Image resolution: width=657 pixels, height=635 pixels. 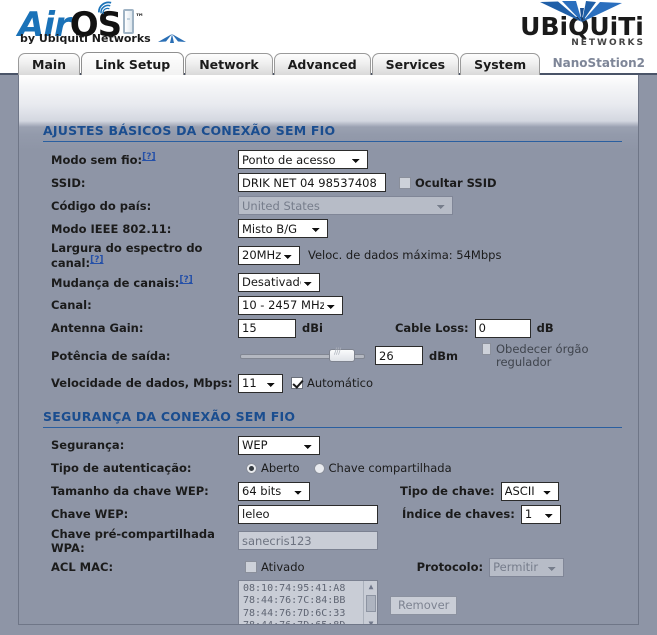 I want to click on row-wireless-mode: Modo sem fio:[?] Ponto de acesso, so click(x=328, y=159).